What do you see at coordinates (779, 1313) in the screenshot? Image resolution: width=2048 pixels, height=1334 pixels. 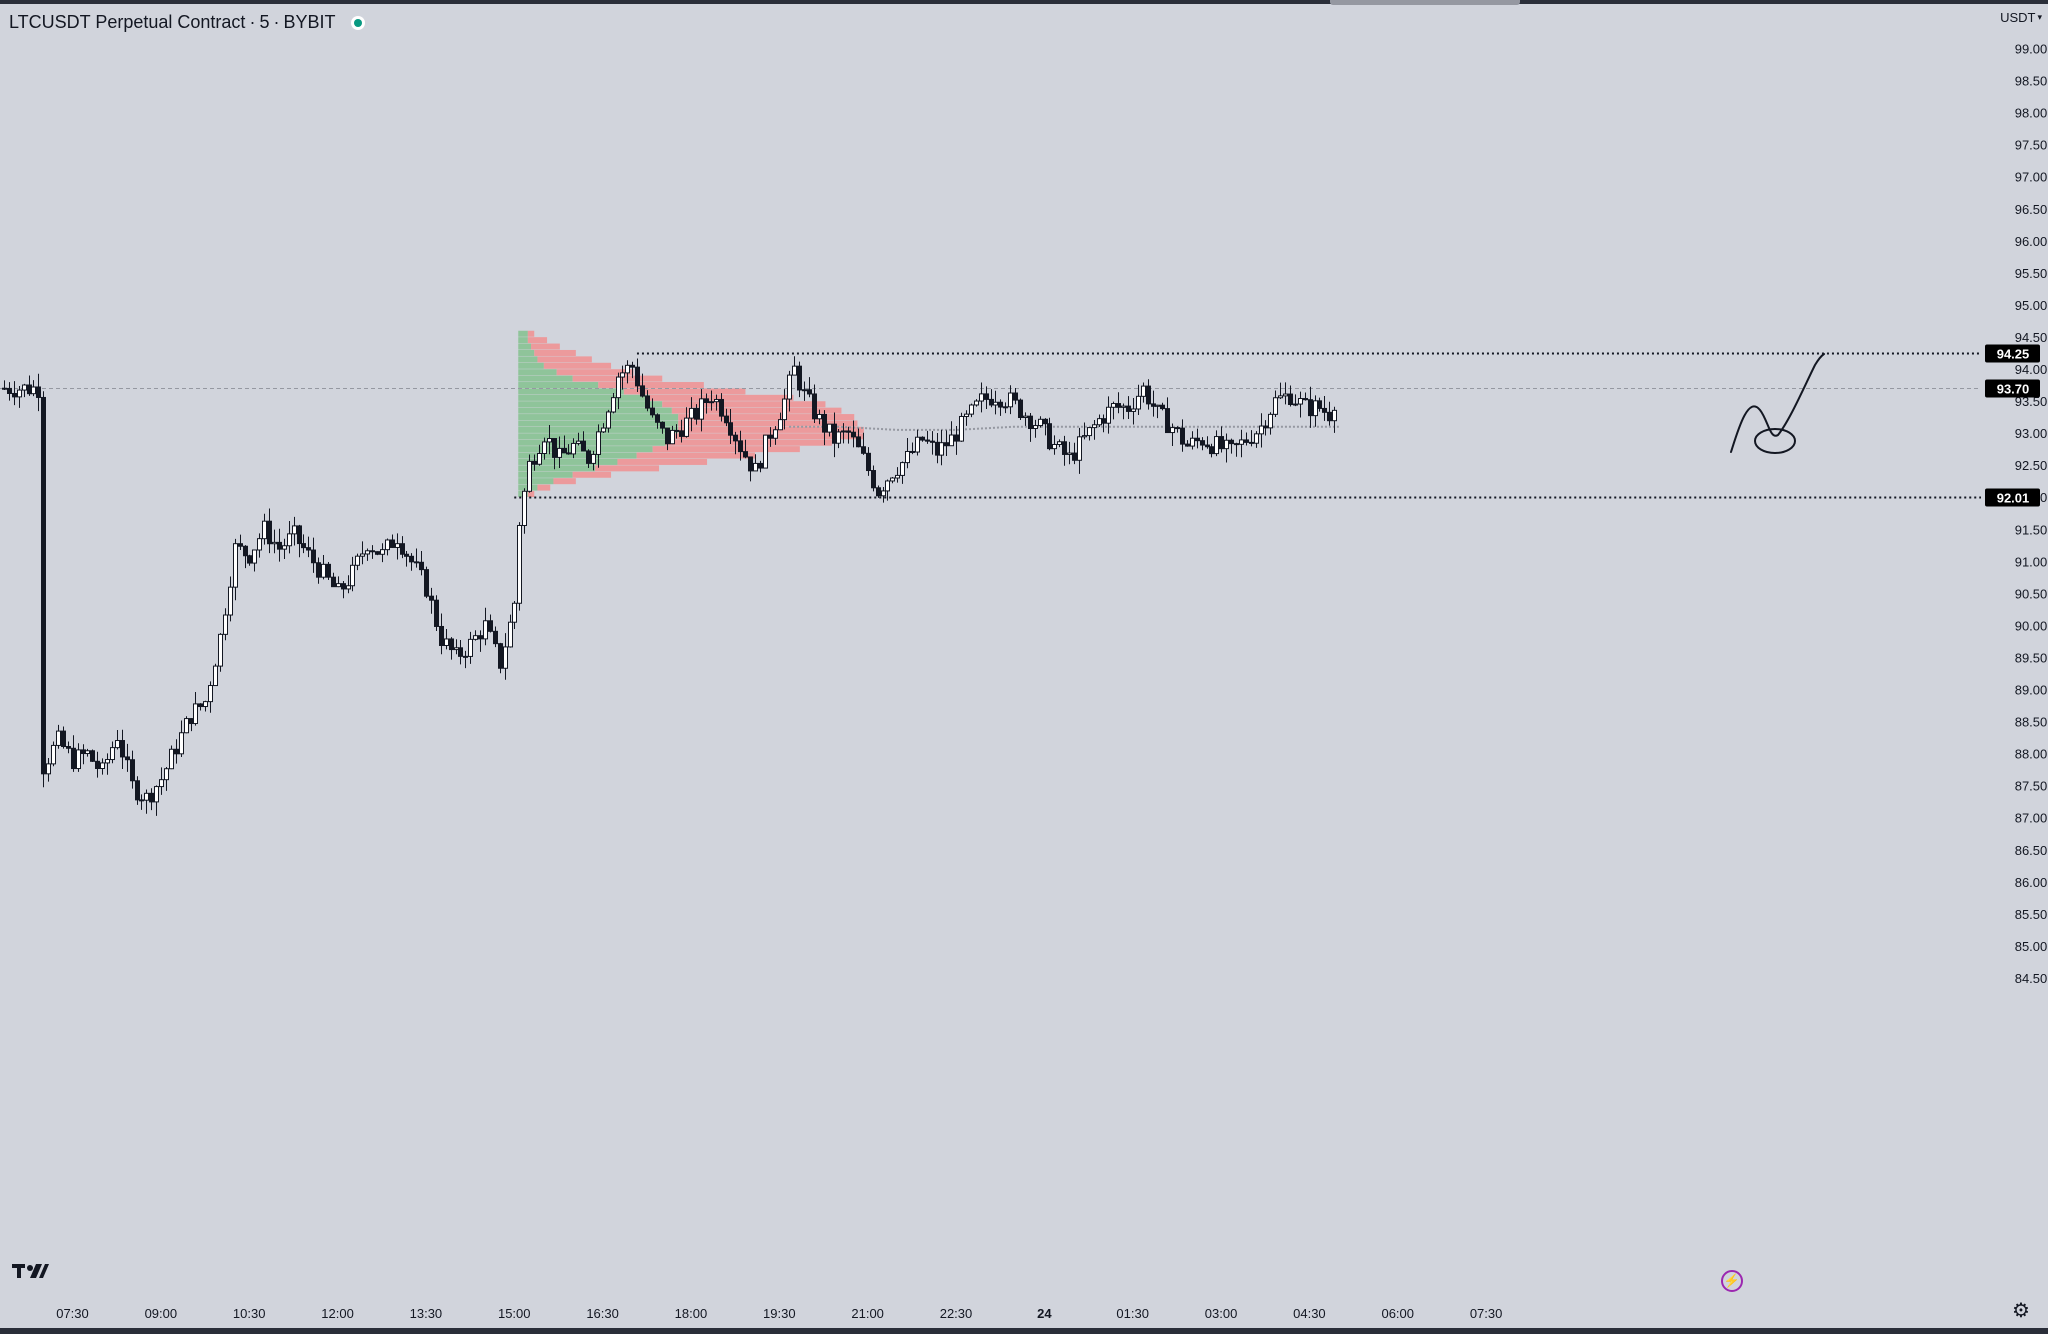 I see `x-axis-tick-label: 19:30` at bounding box center [779, 1313].